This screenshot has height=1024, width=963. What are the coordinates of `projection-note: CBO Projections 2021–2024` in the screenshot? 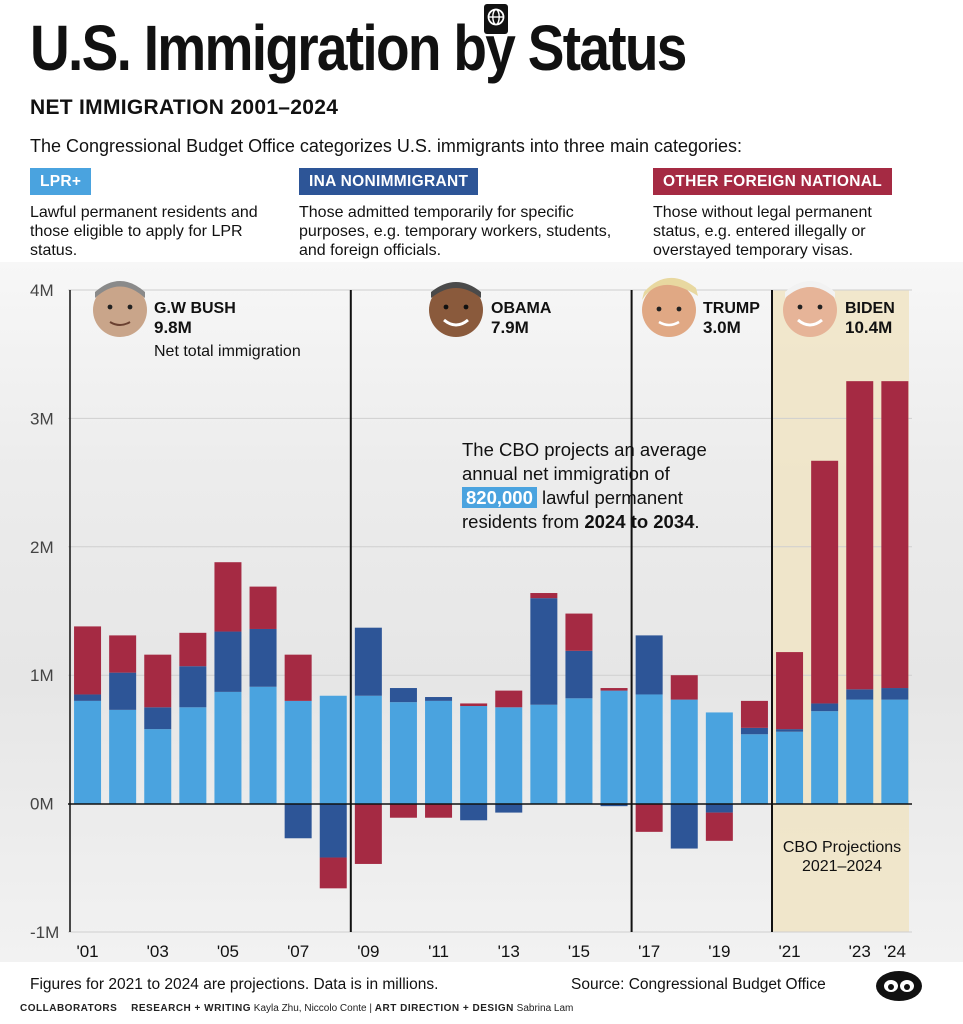 It's located at (842, 857).